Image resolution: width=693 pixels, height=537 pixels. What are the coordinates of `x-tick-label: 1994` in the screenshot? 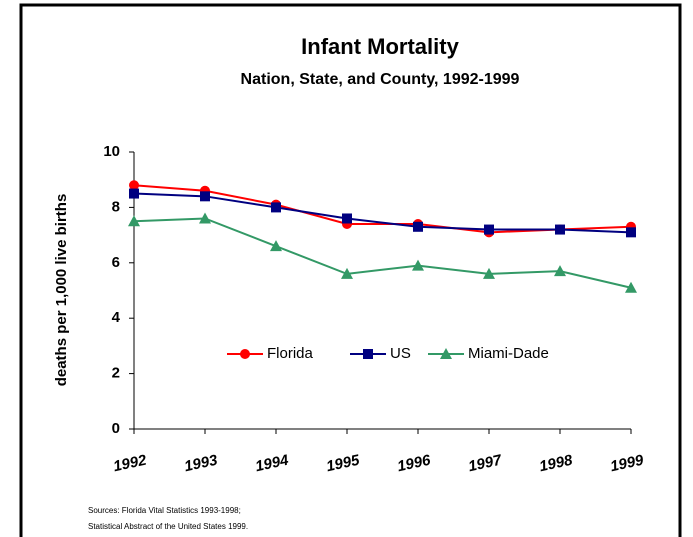 It's located at (272, 464).